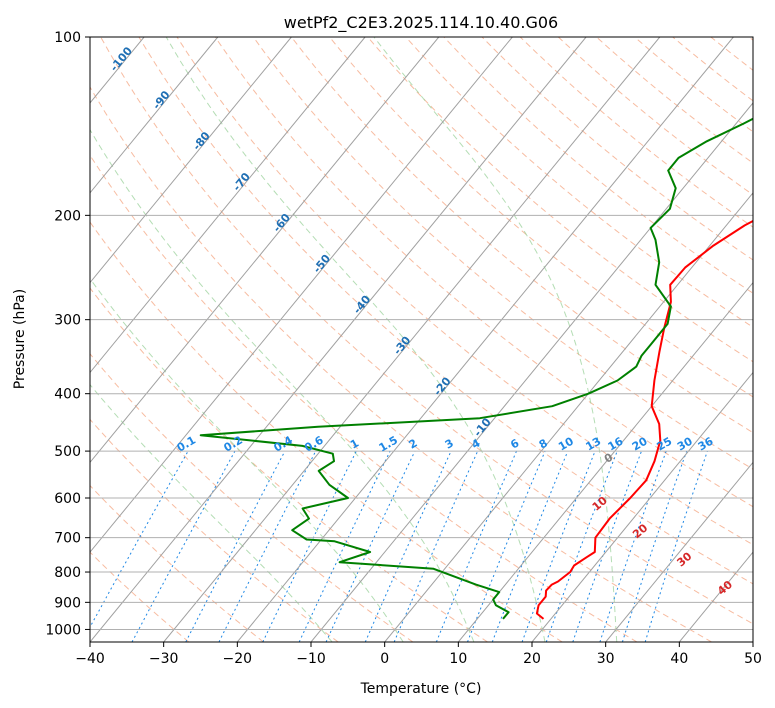 The width and height of the screenshot is (775, 708). Describe the element at coordinates (311, 659) in the screenshot. I see `x-tick-label: −10` at that location.